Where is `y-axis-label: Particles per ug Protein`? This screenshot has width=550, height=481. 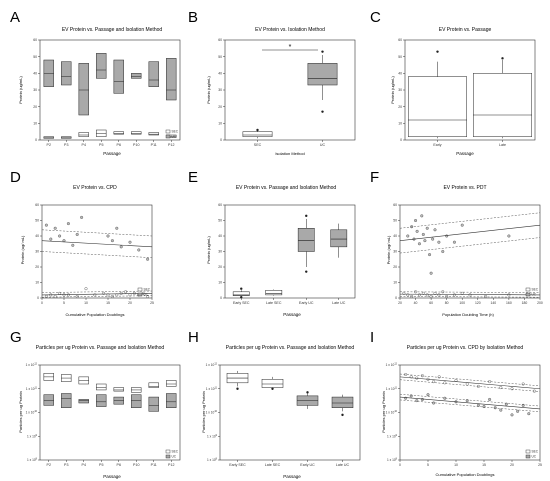 y-axis-label: Particles per ug Protein is located at coordinates (203, 412).